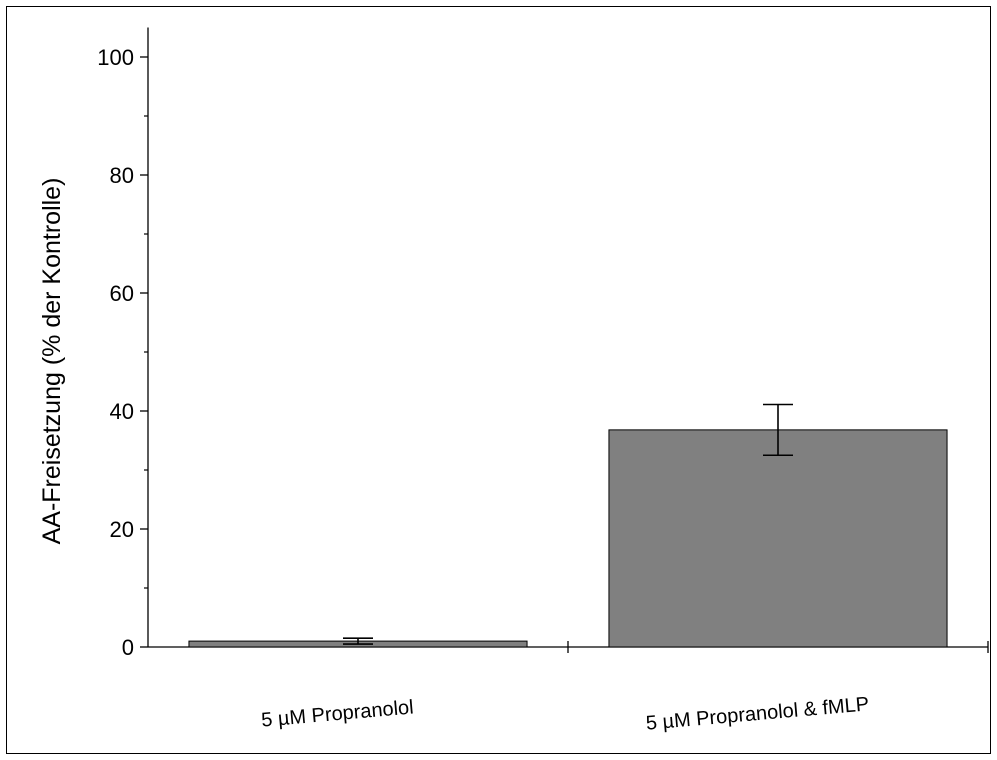 This screenshot has height=760, width=997. What do you see at coordinates (337, 713) in the screenshot?
I see `x-tick-label: 5 µM Propranolol` at bounding box center [337, 713].